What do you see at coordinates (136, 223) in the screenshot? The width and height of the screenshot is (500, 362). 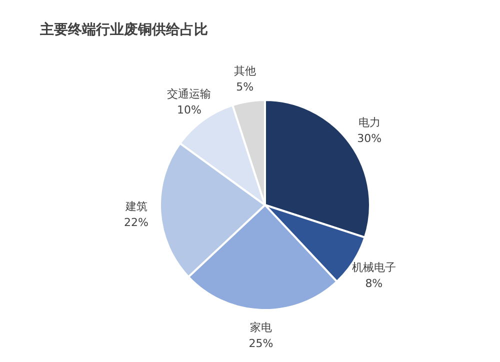 I see `data-label: 22%` at bounding box center [136, 223].